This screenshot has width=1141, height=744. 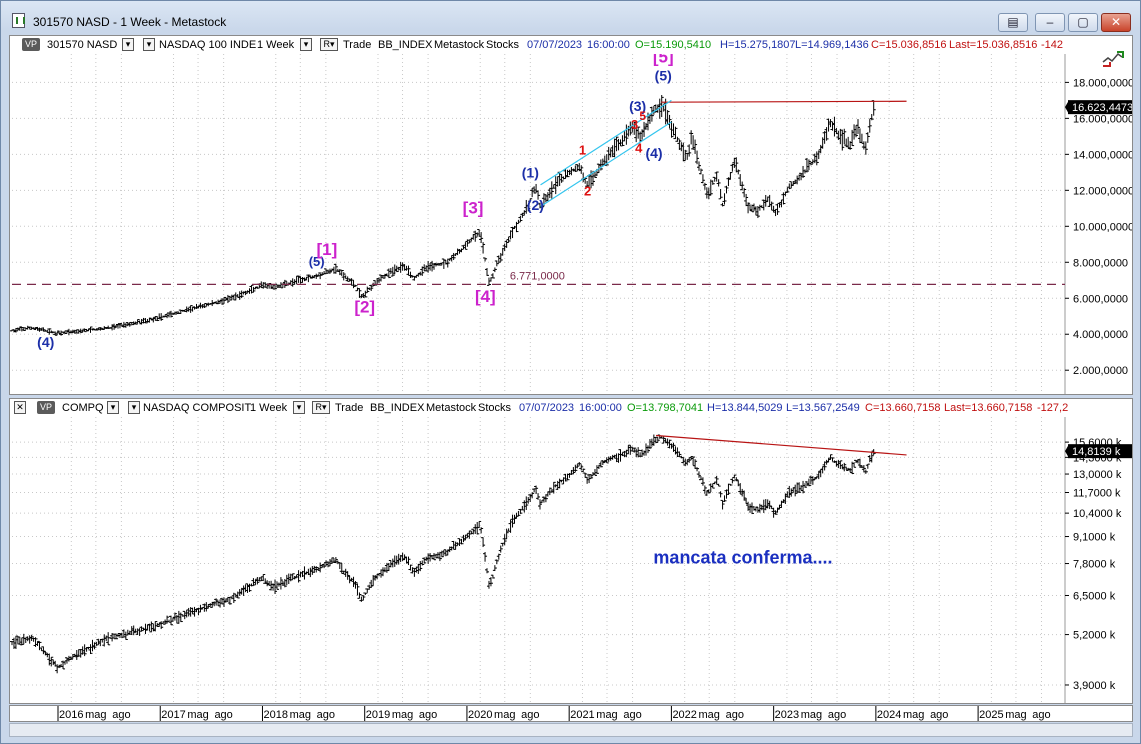 I want to click on rline-toggle-bottom: R▾, so click(x=321, y=407).